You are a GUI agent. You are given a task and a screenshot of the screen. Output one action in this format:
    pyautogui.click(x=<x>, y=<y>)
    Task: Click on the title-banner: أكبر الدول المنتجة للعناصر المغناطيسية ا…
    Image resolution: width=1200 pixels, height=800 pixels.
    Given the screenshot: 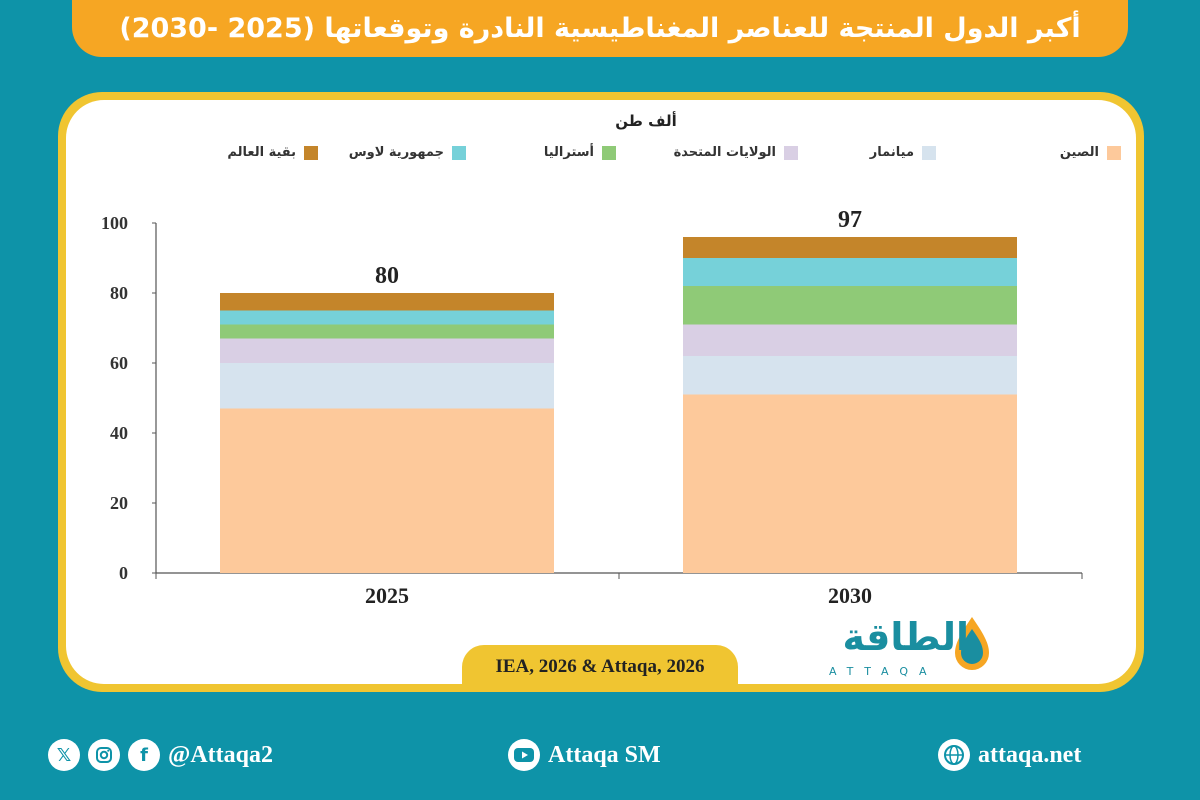 What is the action you would take?
    pyautogui.click(x=600, y=28)
    